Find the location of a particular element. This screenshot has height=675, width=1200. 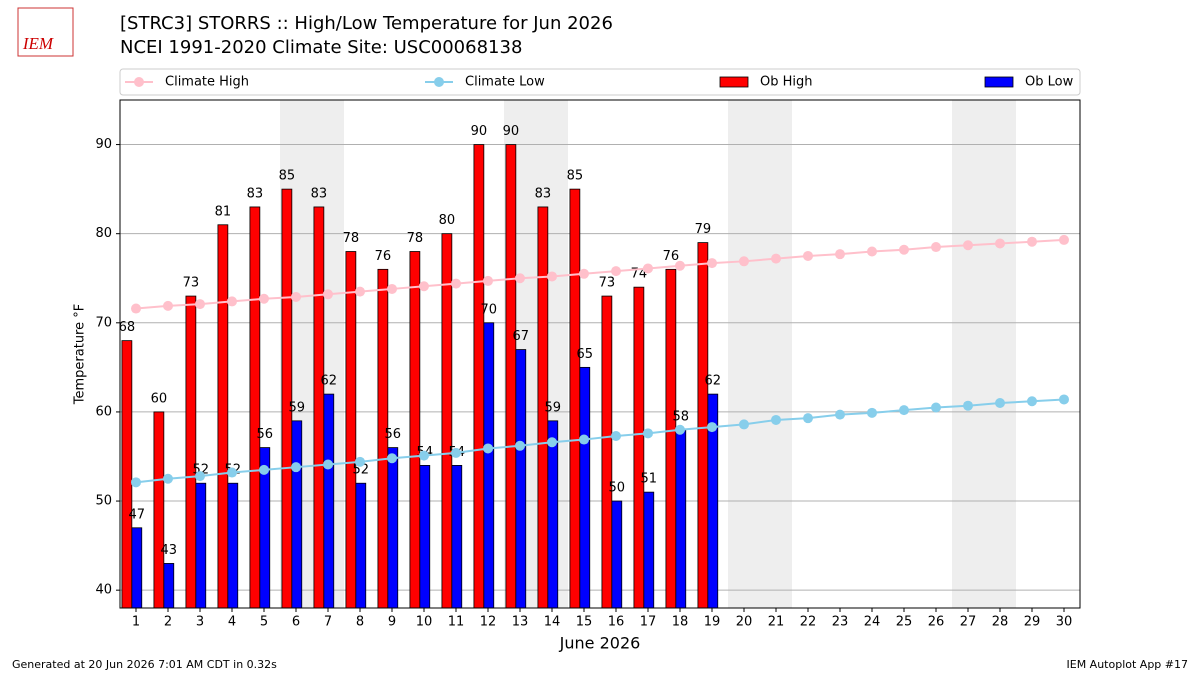

bar-value-label: 83 is located at coordinates (255, 193).